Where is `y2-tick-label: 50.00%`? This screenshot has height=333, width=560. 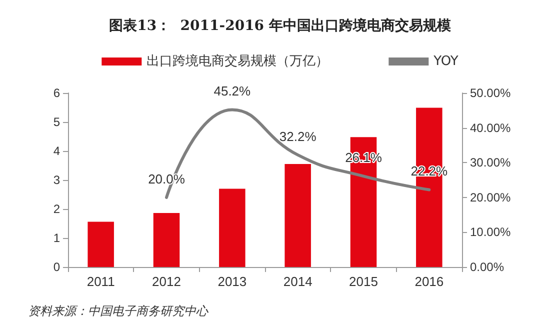
y2-tick-label: 50.00% is located at coordinates (491, 93).